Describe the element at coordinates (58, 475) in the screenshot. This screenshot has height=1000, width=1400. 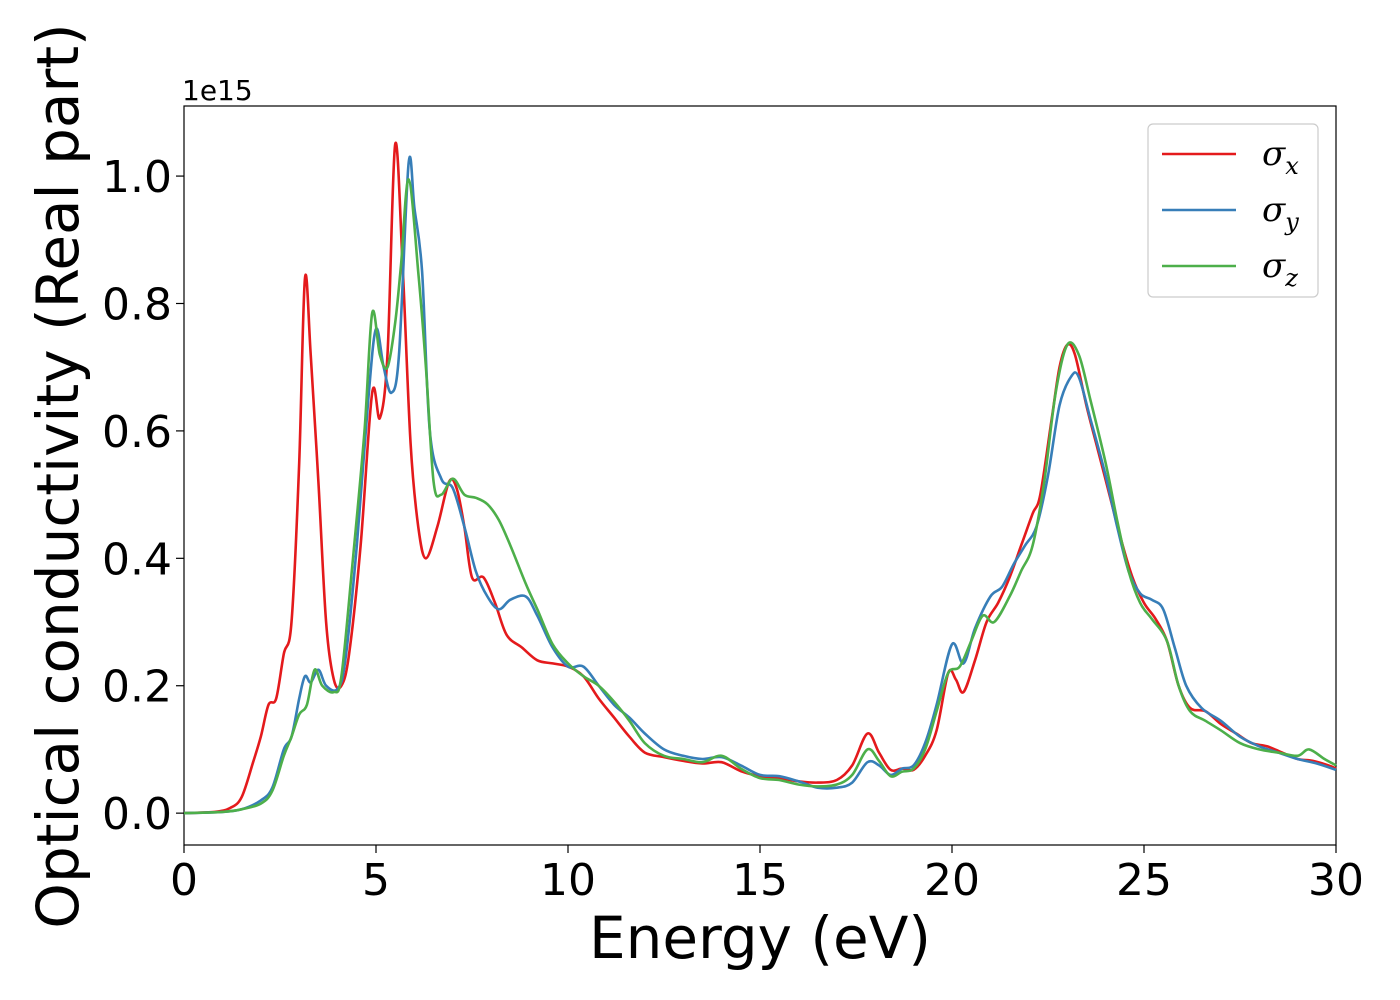
I see `y-axis-label: Optical conductivity (Real part)` at that location.